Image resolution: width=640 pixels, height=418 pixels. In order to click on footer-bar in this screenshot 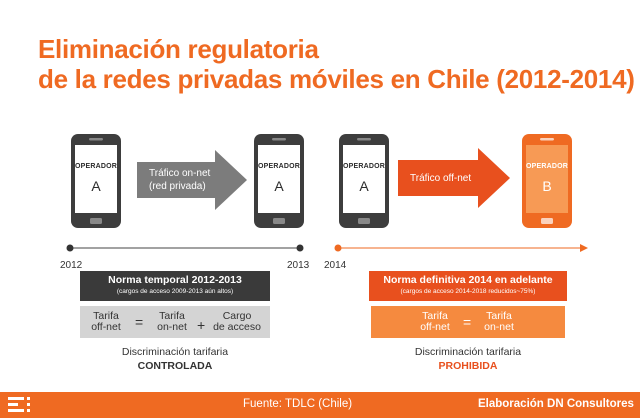, I will do `click(320, 405)`.